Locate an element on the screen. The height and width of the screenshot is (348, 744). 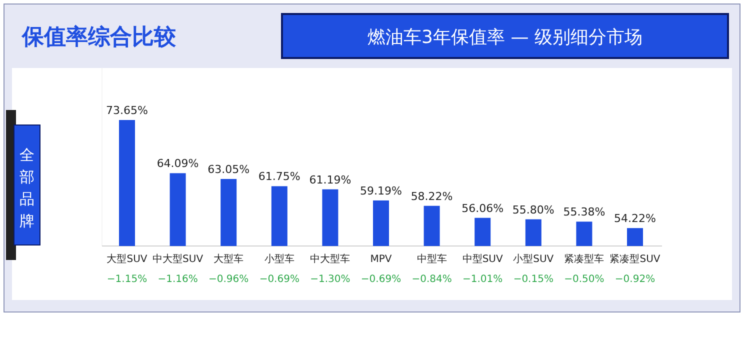
x-tick-label: 小型车 is located at coordinates (279, 259).